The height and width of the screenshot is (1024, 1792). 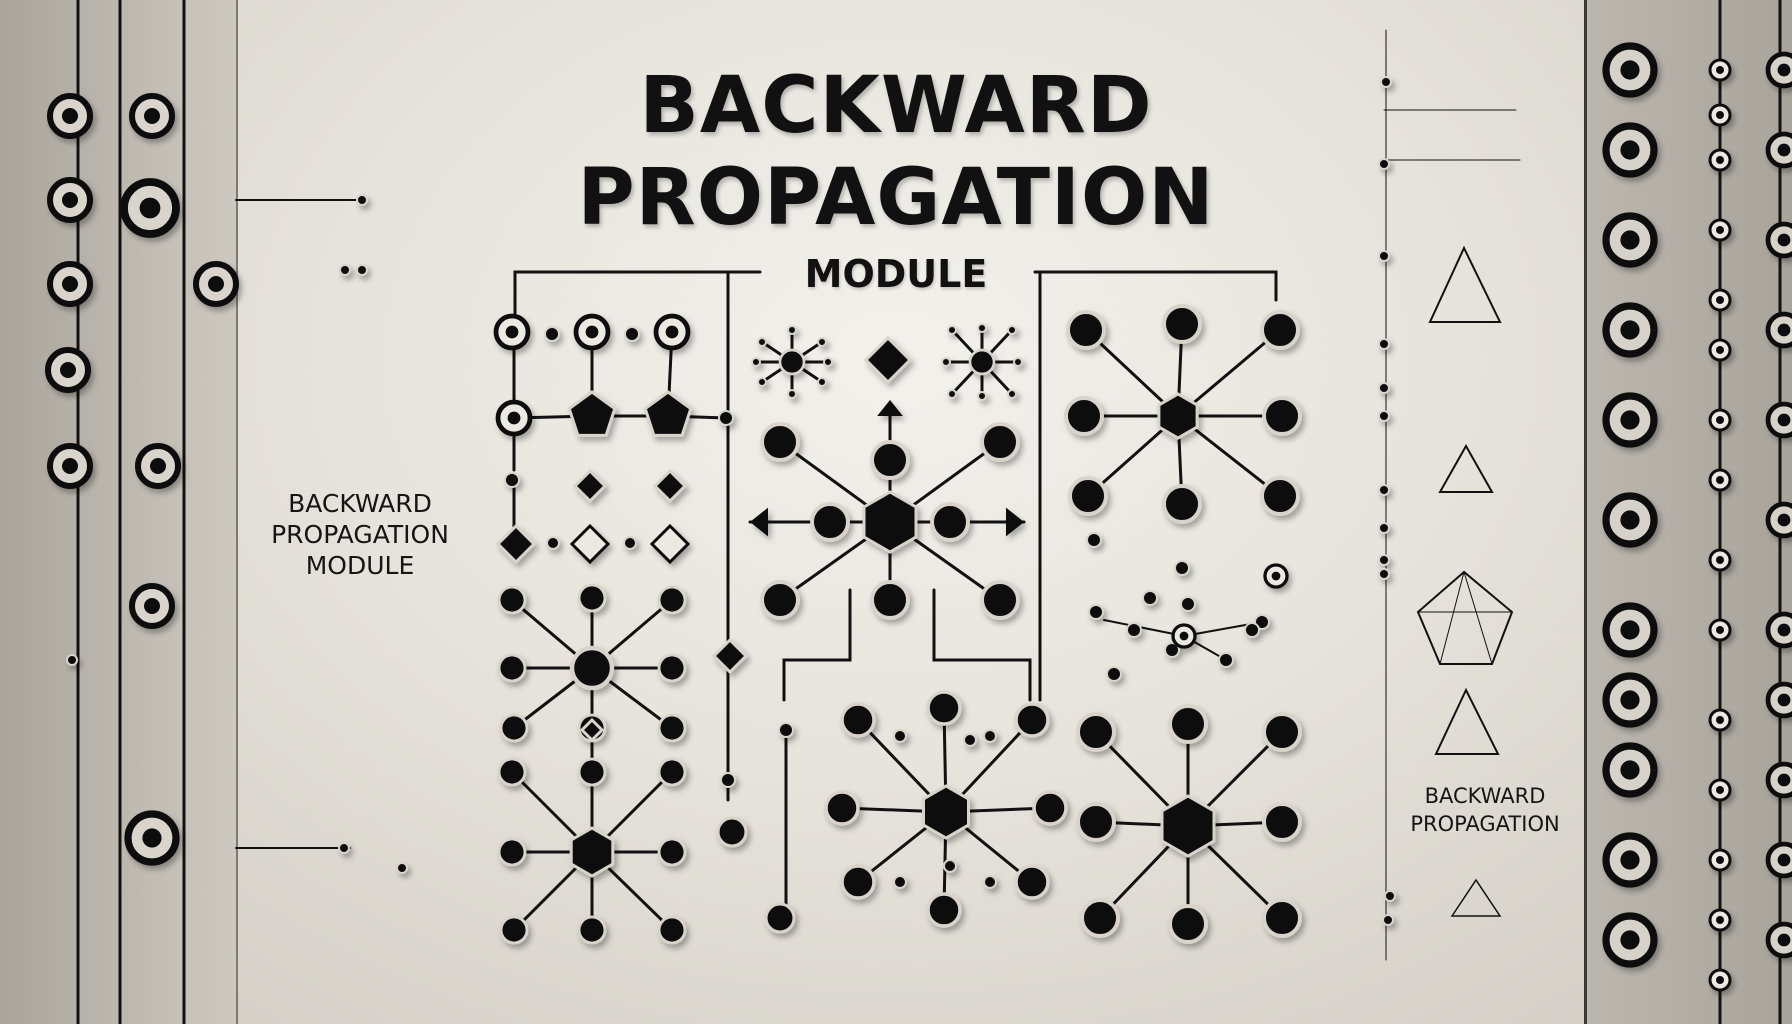 I want to click on arrow-icon, so click(x=1015, y=522).